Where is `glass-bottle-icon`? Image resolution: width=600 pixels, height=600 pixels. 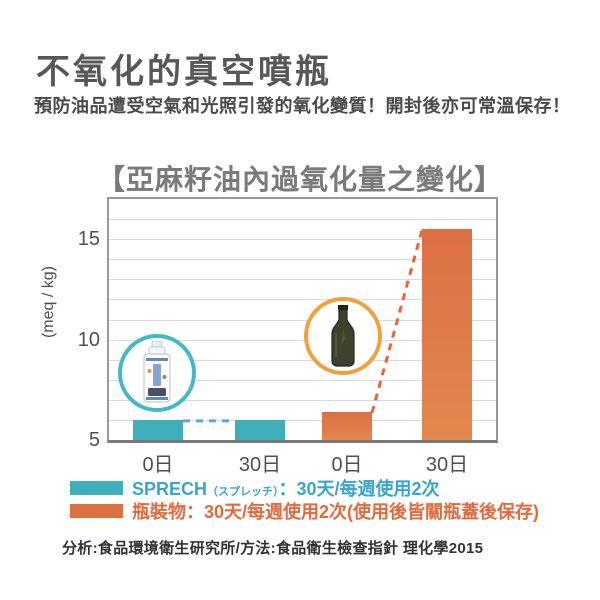 glass-bottle-icon is located at coordinates (343, 336).